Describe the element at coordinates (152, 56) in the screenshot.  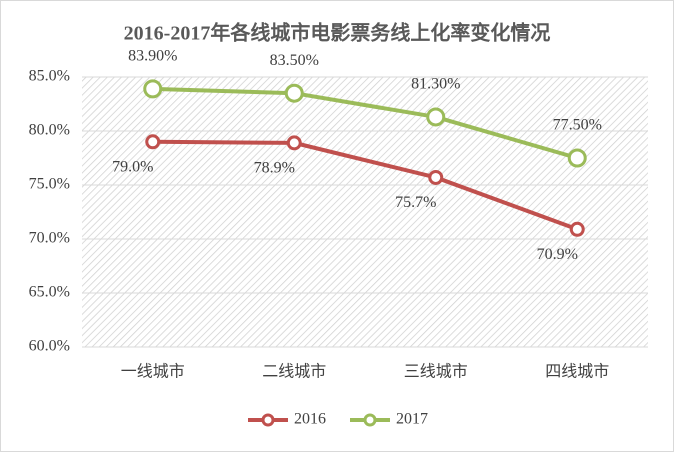
I see `data-label: 83.90%` at that location.